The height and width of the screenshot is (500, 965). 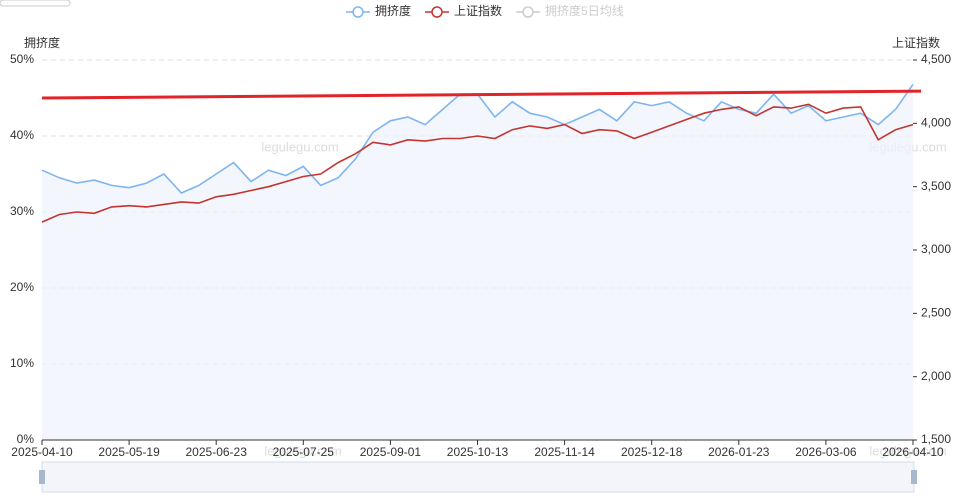 What do you see at coordinates (393, 10) in the screenshot?
I see `legend-label: 拥挤度` at bounding box center [393, 10].